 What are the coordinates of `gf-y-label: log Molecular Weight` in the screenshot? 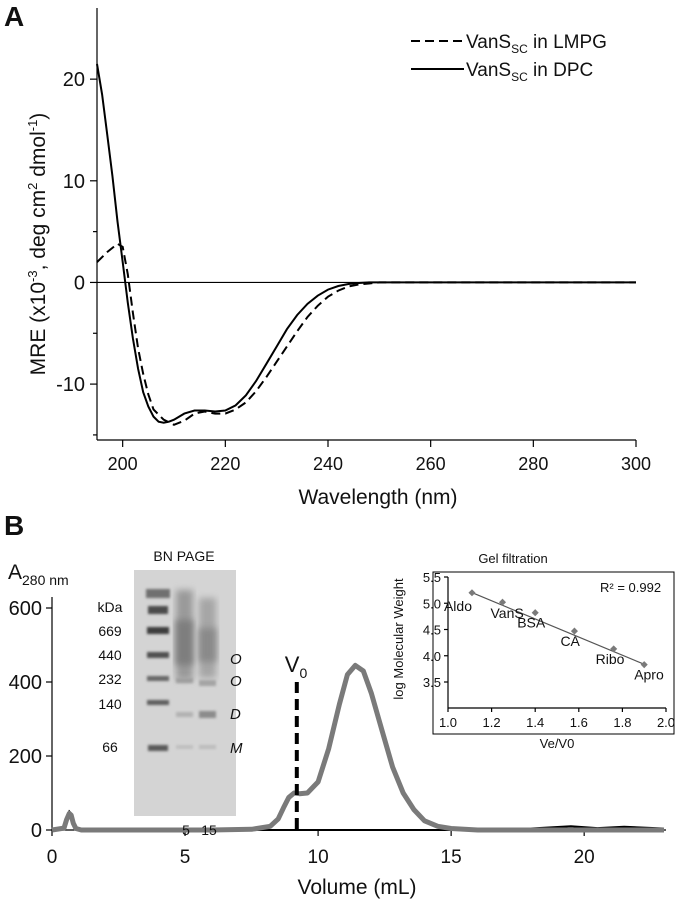 It's located at (398, 639).